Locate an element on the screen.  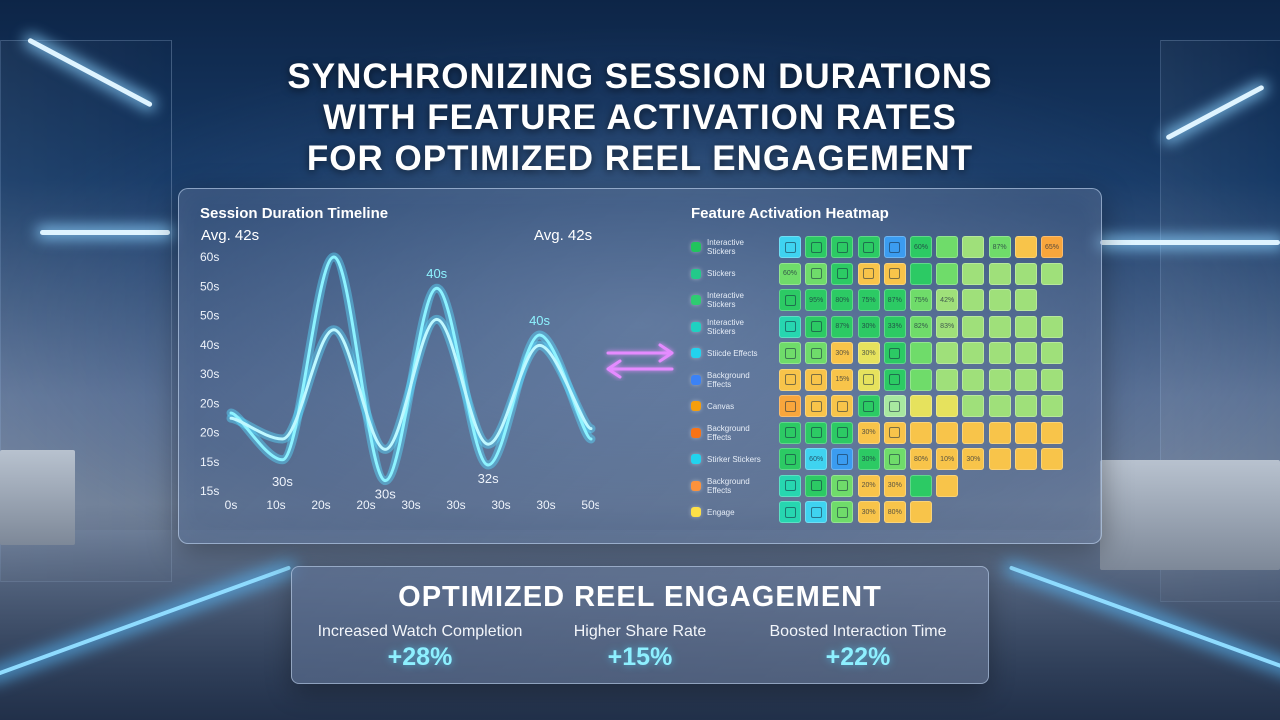
y-tick-label: 40s is located at coordinates (209, 345).